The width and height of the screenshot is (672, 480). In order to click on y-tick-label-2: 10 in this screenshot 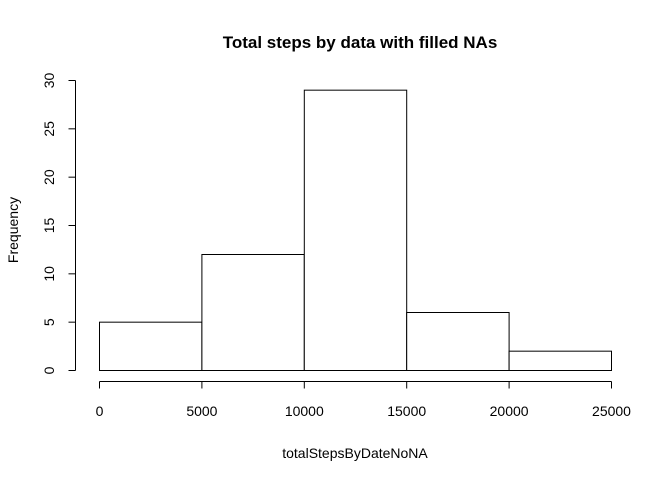, I will do `click(49, 274)`.